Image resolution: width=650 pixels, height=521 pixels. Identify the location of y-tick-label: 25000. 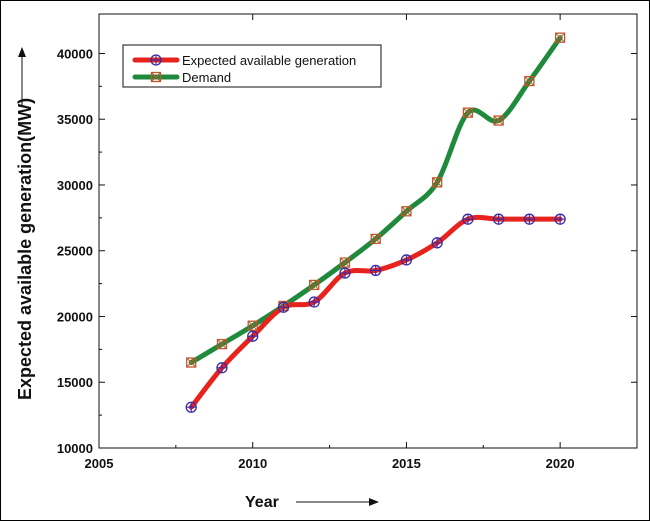
(75, 251).